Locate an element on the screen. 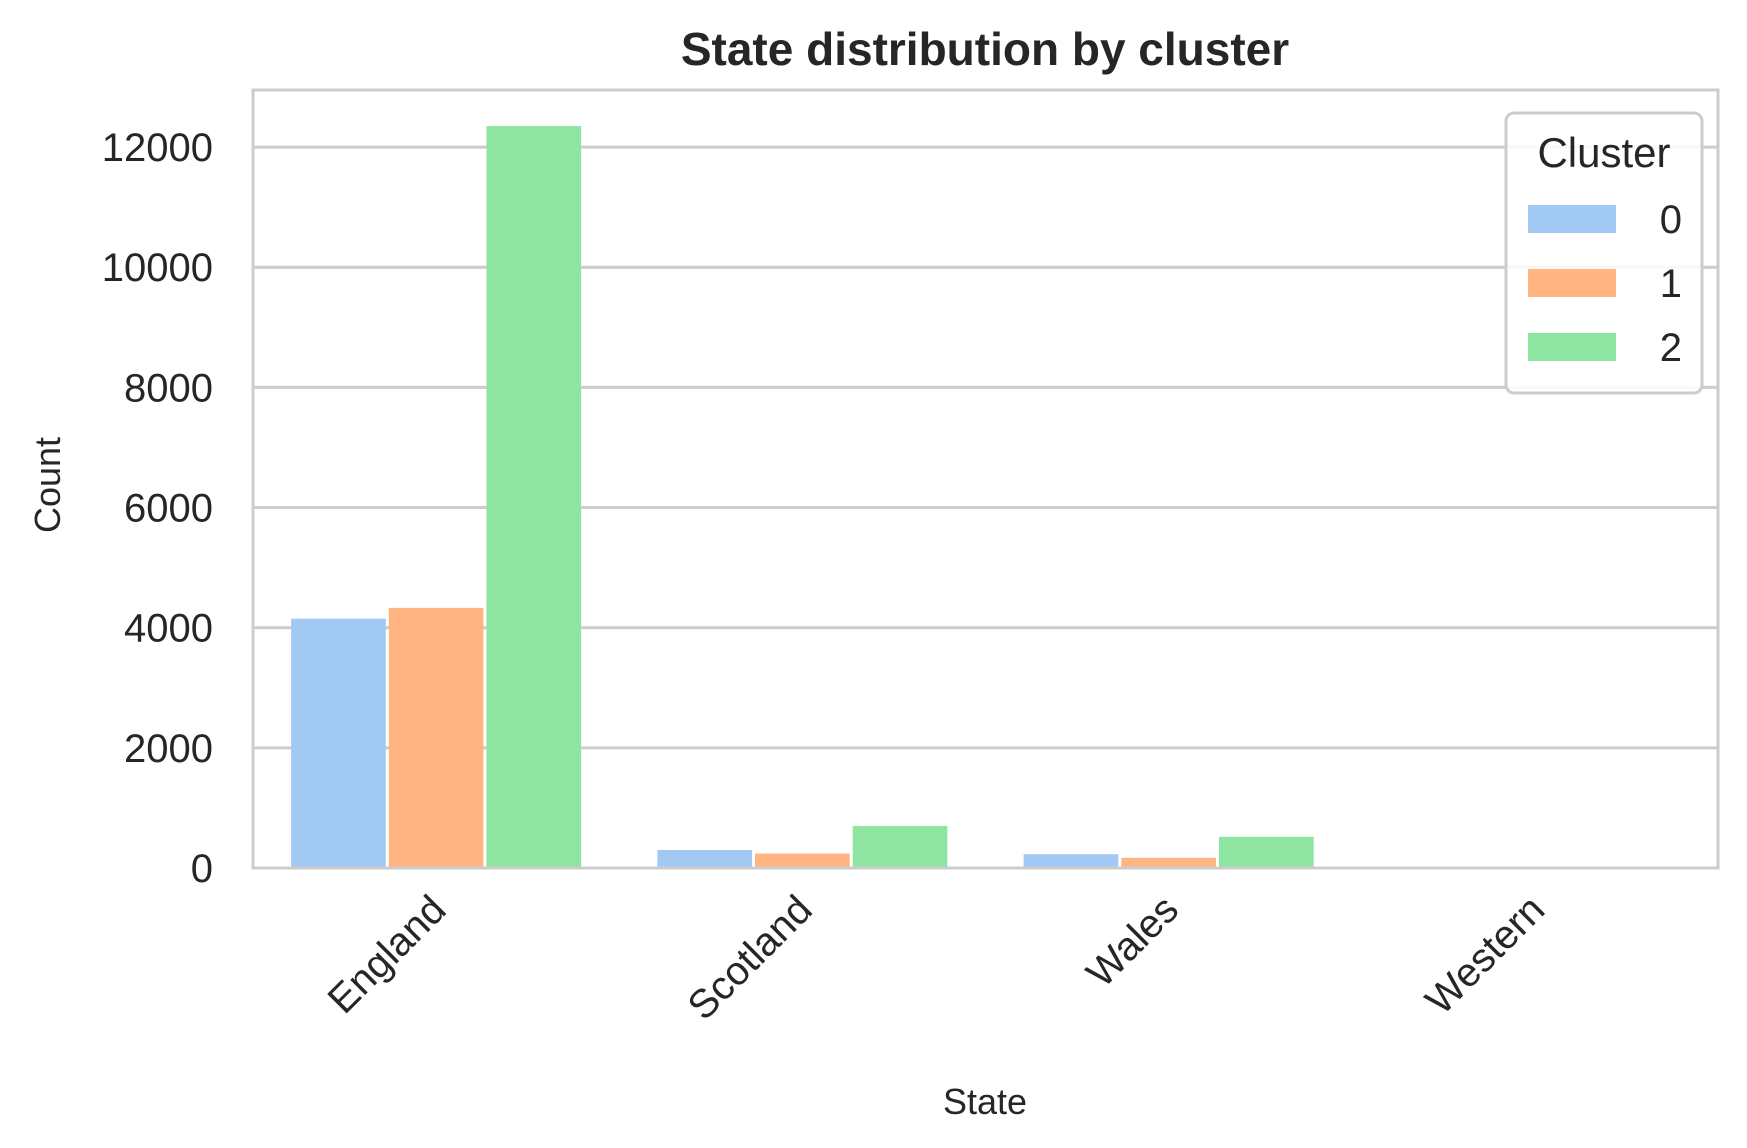 This screenshot has width=1747, height=1148. legend-label-0: 0 is located at coordinates (1671, 220).